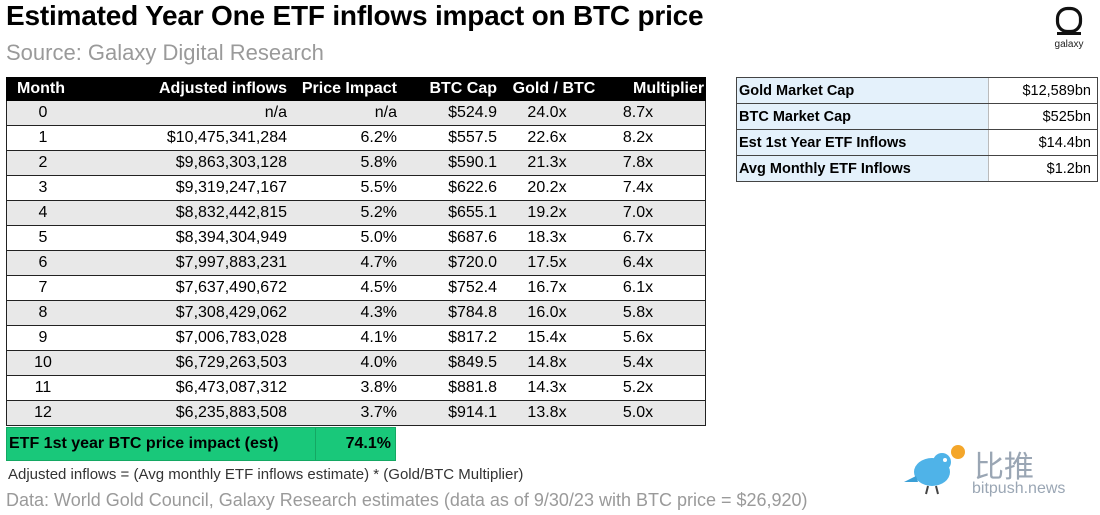 The width and height of the screenshot is (1100, 515). What do you see at coordinates (472, 337) in the screenshot?
I see `table-cell: $817.2` at bounding box center [472, 337].